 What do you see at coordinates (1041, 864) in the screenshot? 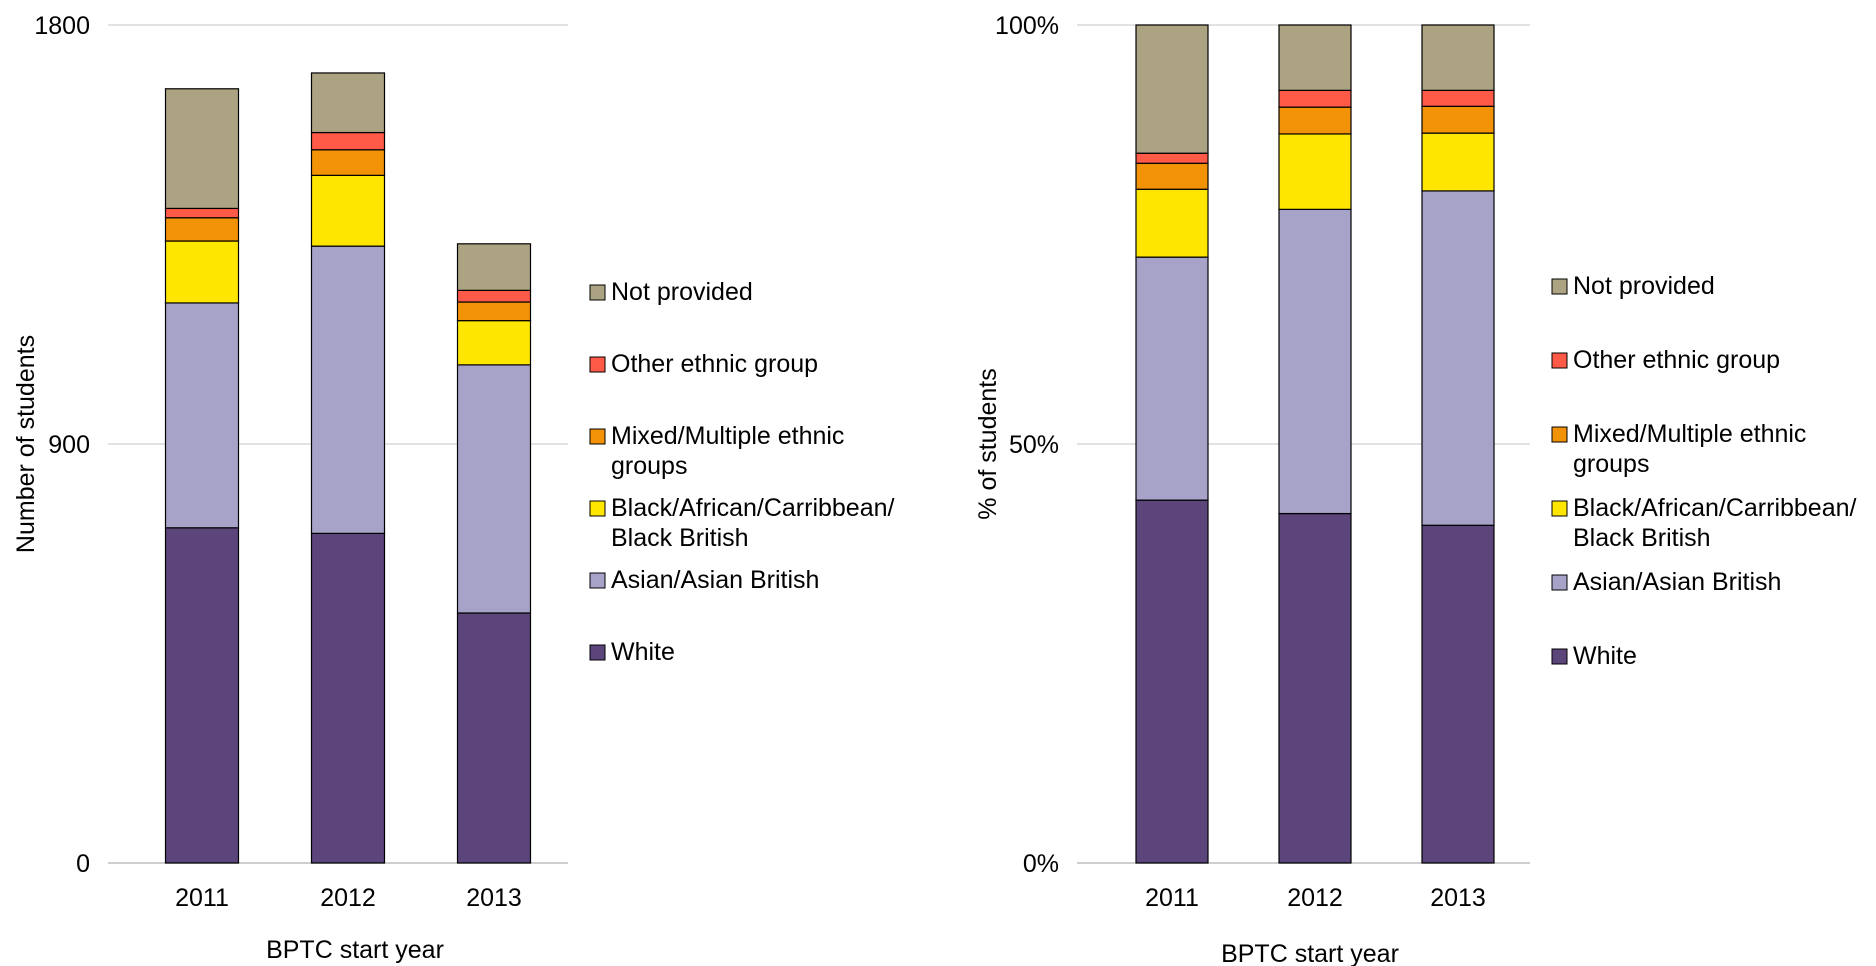
I see `y-tick-label: 0%` at bounding box center [1041, 864].